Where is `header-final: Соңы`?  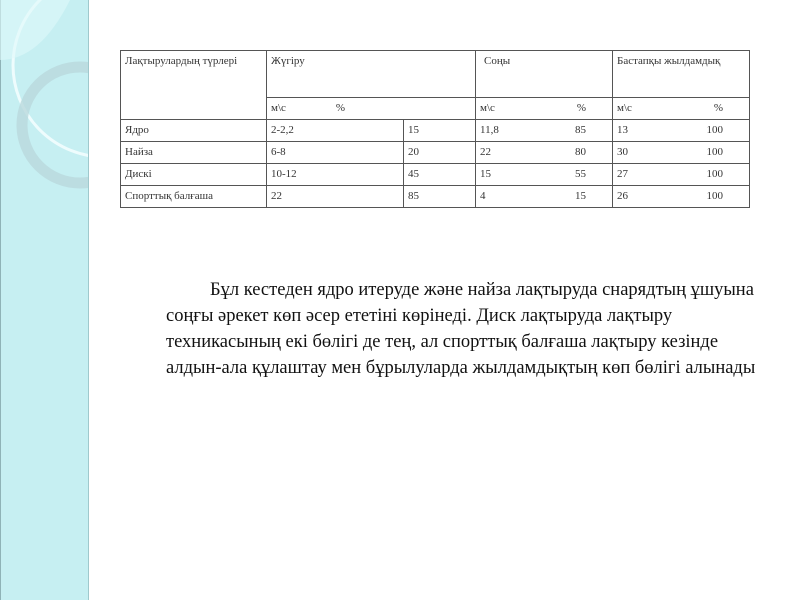 header-final: Соңы is located at coordinates (544, 74).